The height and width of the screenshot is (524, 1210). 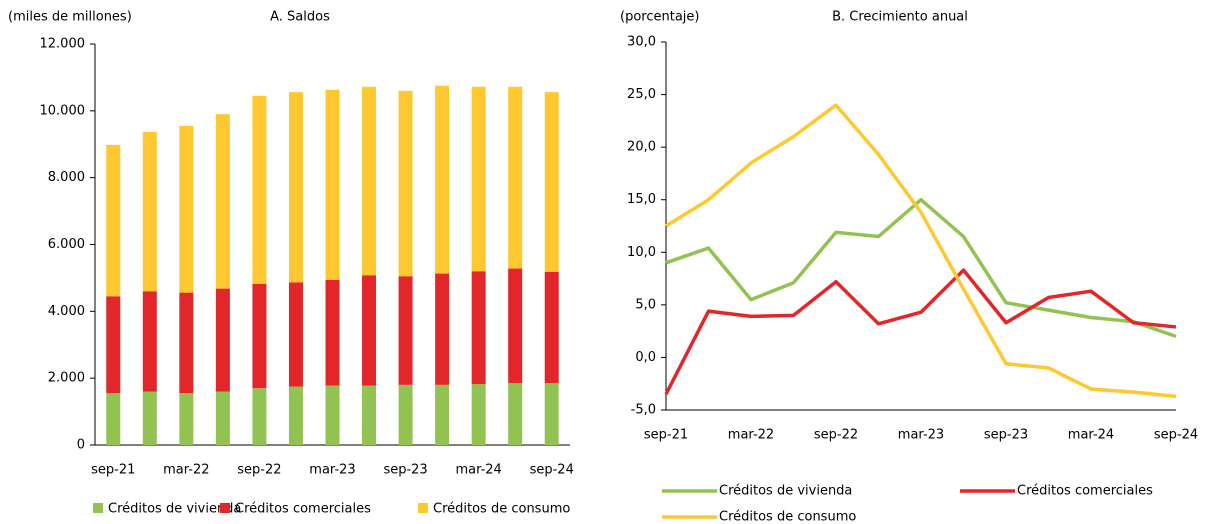 What do you see at coordinates (66, 378) in the screenshot?
I see `y-tick-label: 2.000` at bounding box center [66, 378].